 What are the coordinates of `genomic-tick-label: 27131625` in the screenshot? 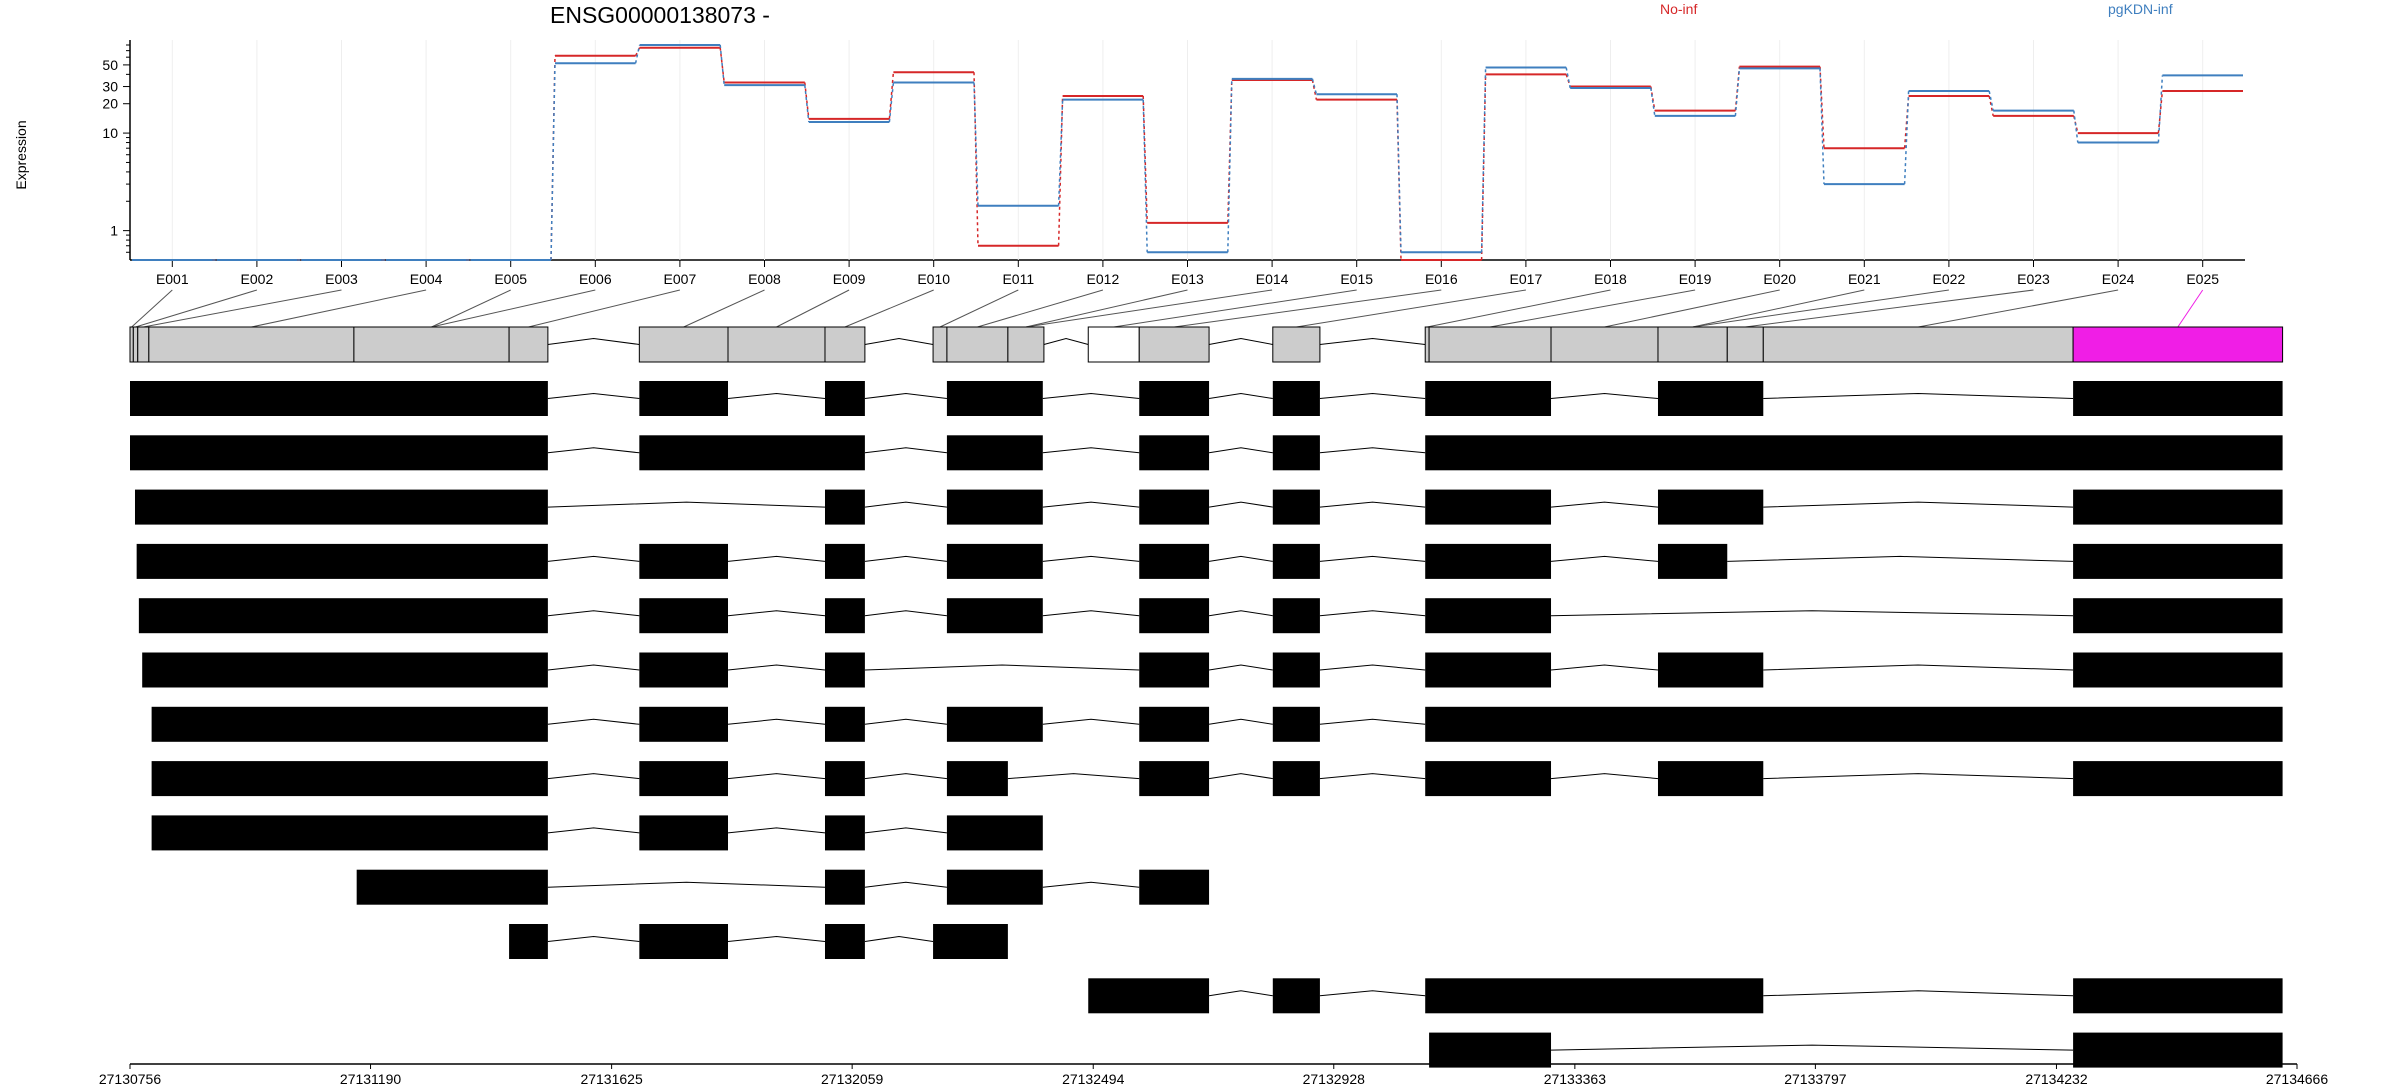 It's located at (611, 1079).